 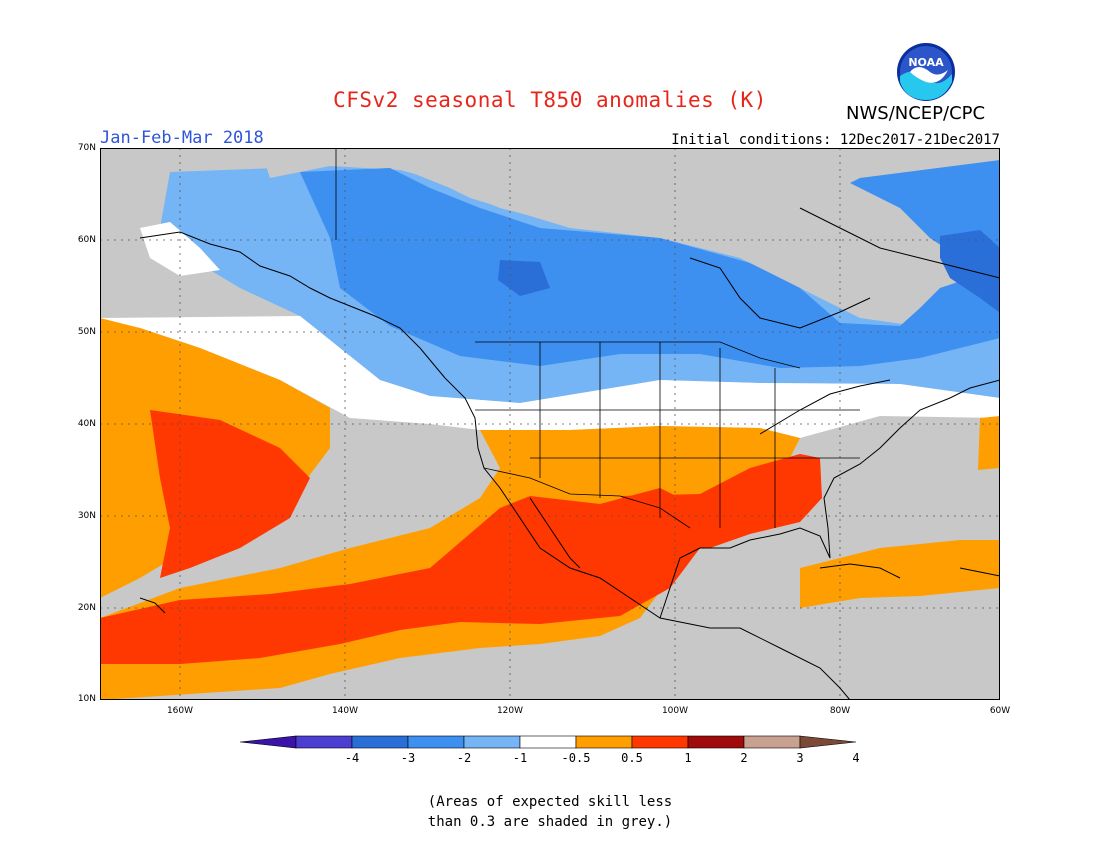 I want to click on anomaly-region-blue-northeast, so click(x=910, y=208).